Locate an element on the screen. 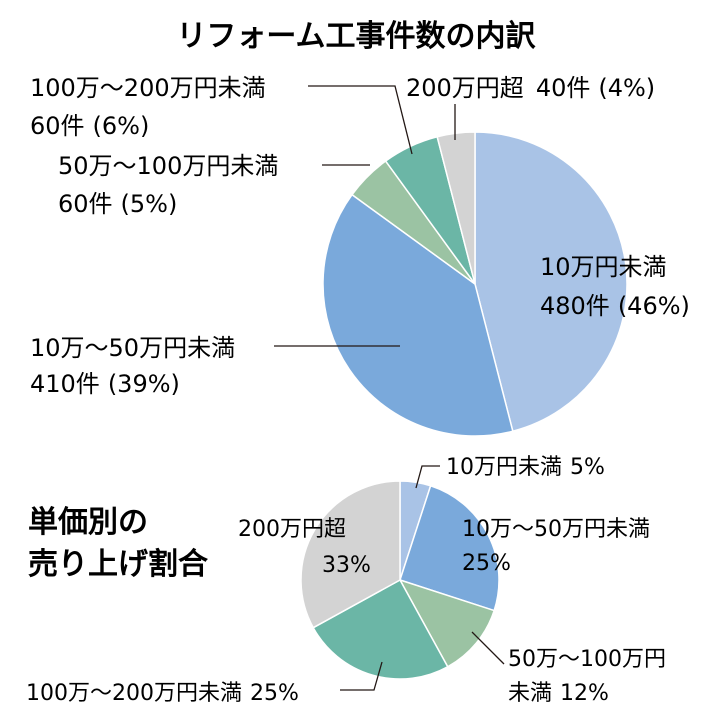 The width and height of the screenshot is (720, 718). pie2-label-50to100: 50万〜100万円 is located at coordinates (587, 659).